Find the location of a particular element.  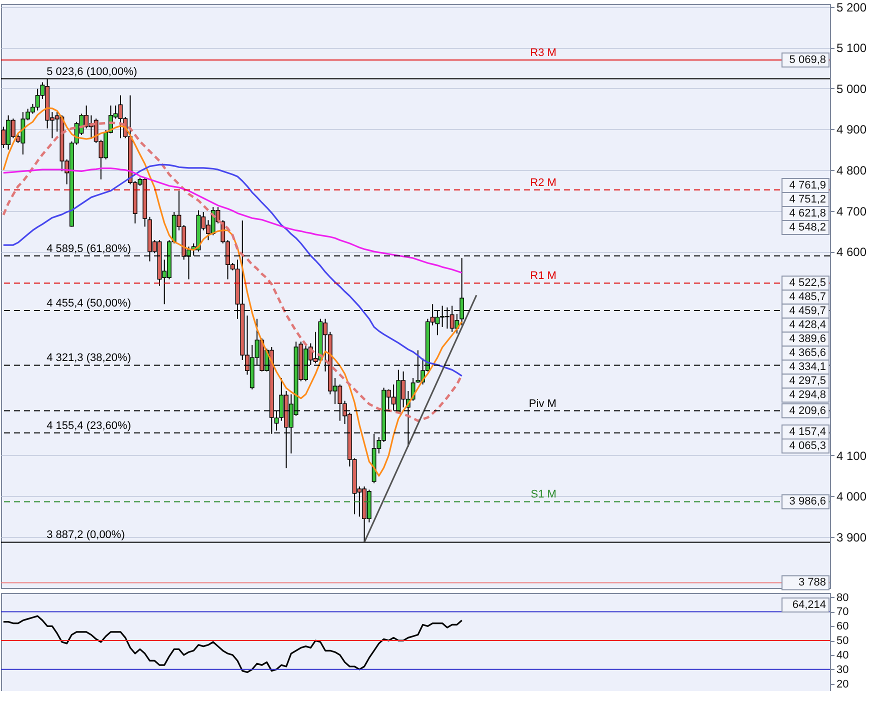

y-tick-label: 5 000 is located at coordinates (851, 89).